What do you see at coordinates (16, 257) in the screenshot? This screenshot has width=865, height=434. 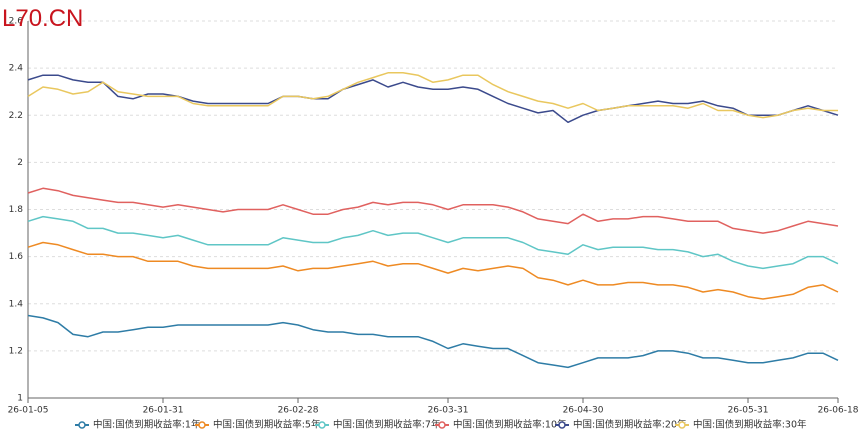 I see `y-tick-label: 1.6` at bounding box center [16, 257].